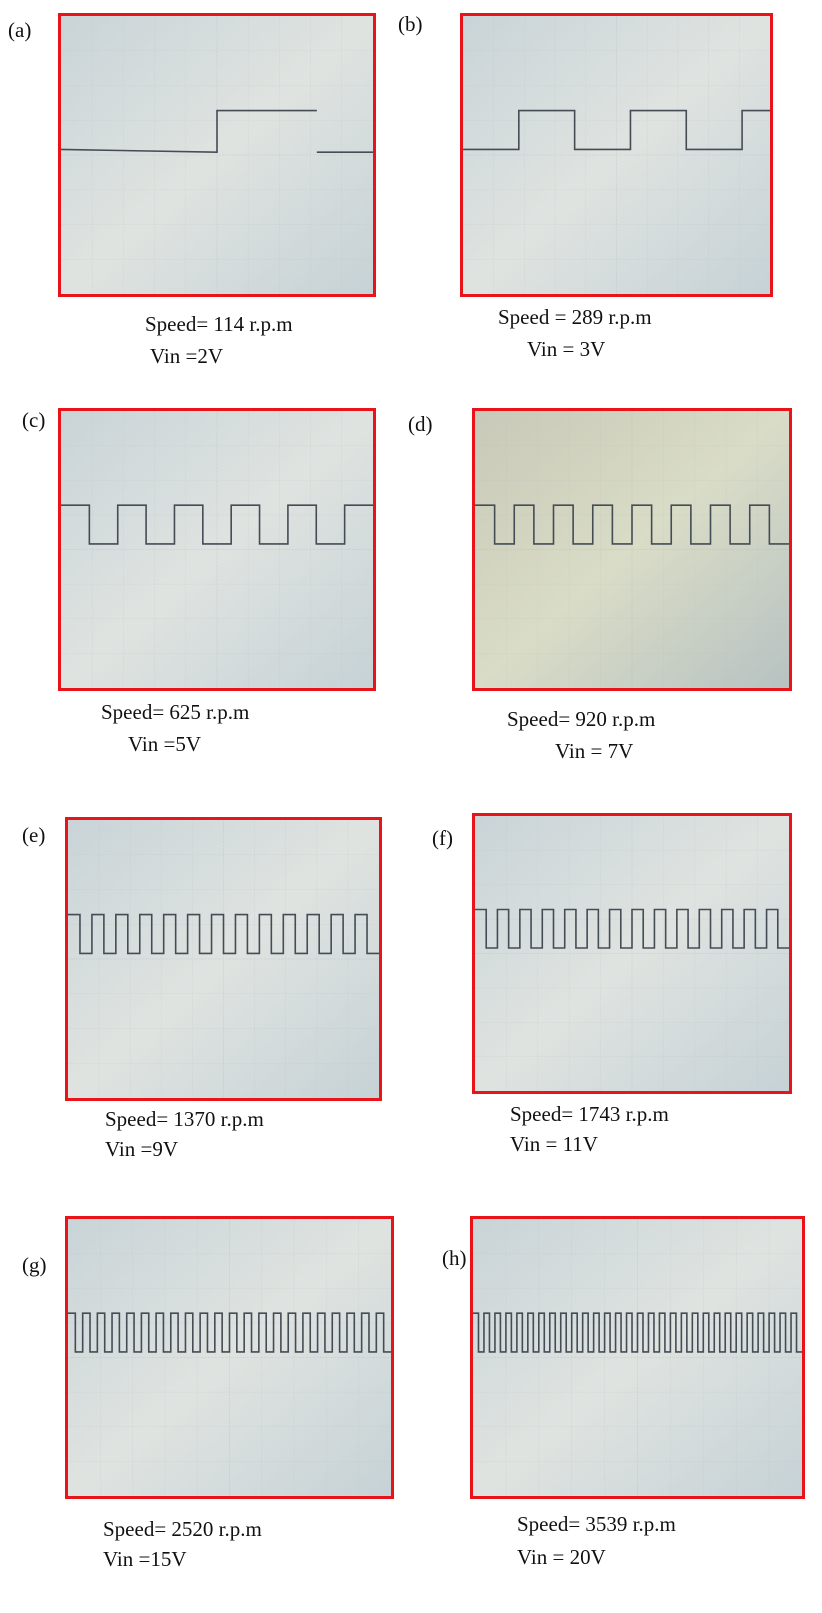 This screenshot has height=1613, width=822. Describe the element at coordinates (164, 744) in the screenshot. I see `vin-caption: Vin =5V` at that location.